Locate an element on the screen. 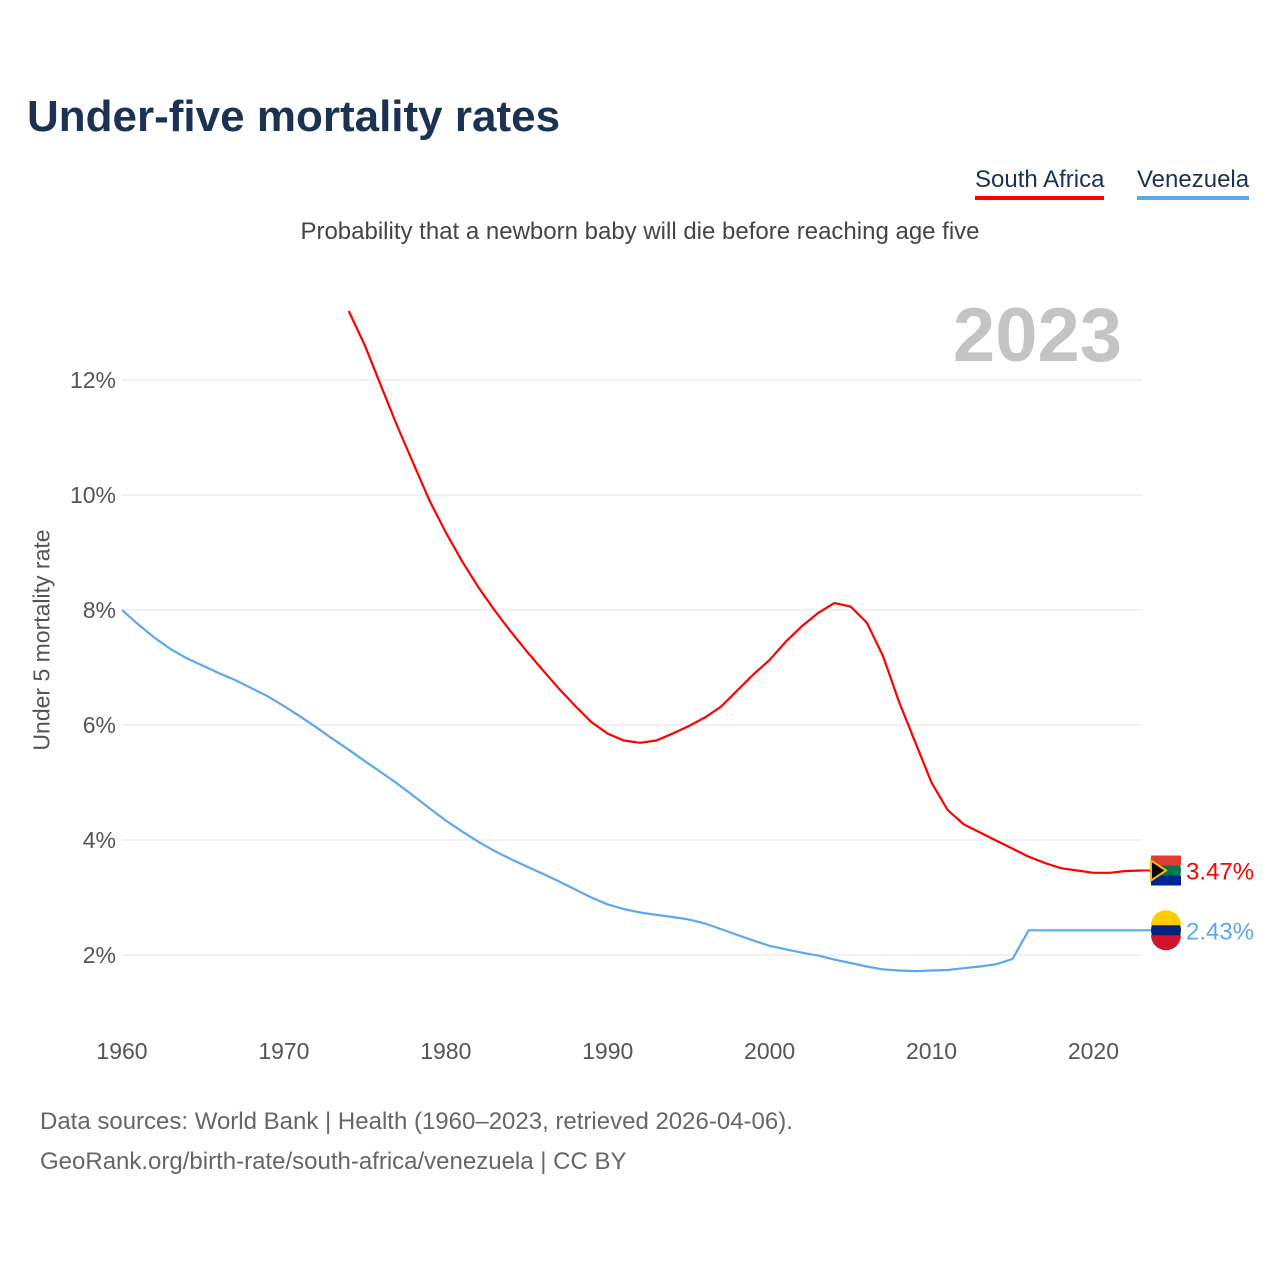 This screenshot has width=1280, height=1280. chart-title: Under-five mortality rates is located at coordinates (294, 116).